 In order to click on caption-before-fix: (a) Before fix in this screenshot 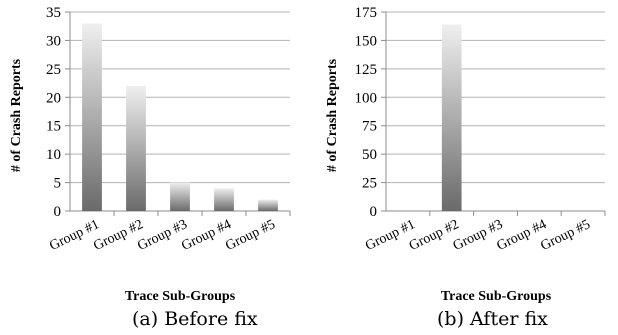, I will do `click(195, 319)`.